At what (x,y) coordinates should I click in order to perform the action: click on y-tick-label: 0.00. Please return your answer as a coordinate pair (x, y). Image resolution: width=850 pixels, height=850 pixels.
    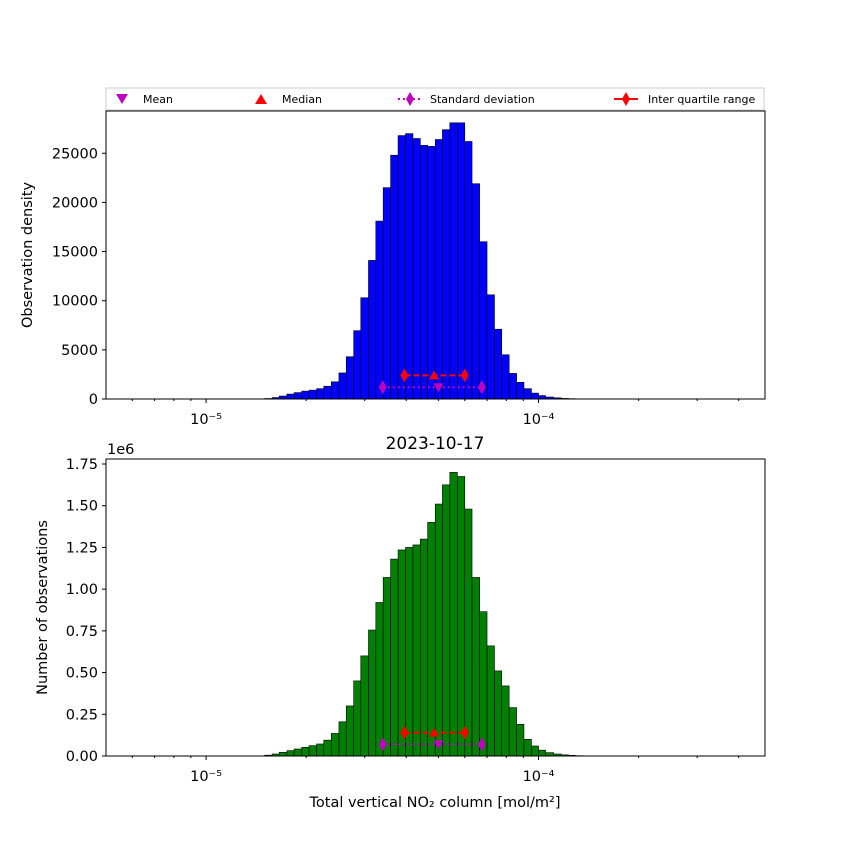
    Looking at the image, I should click on (82, 757).